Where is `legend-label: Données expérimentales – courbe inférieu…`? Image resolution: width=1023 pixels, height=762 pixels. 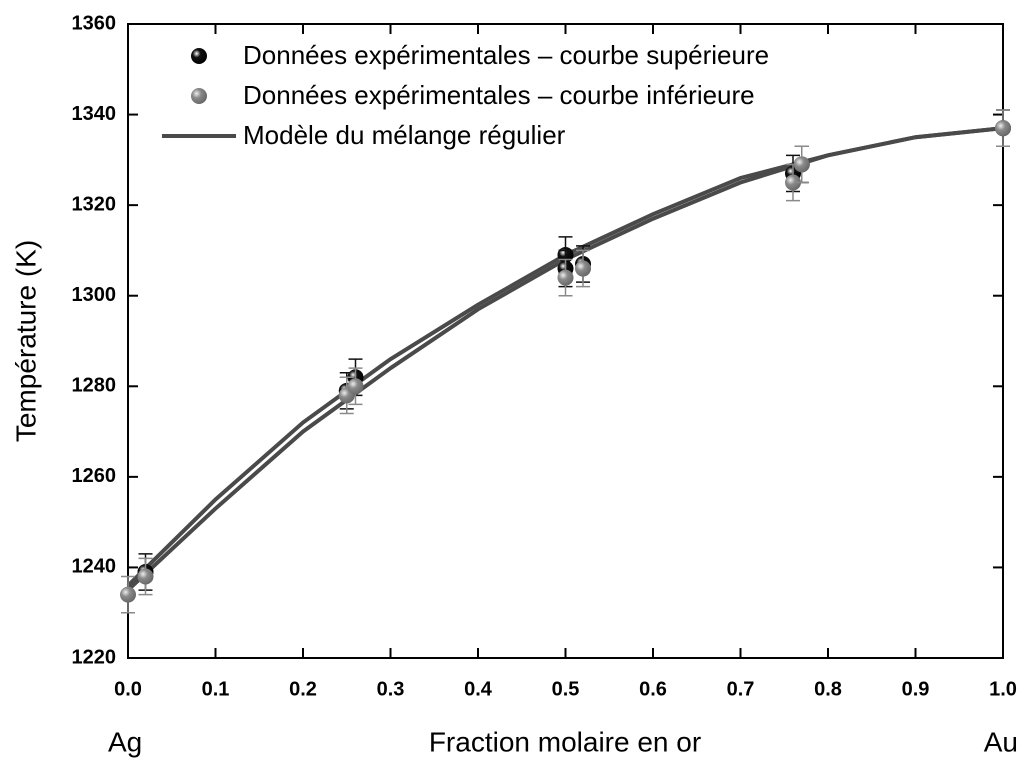
legend-label: Données expérimentales – courbe inférieu… is located at coordinates (499, 95).